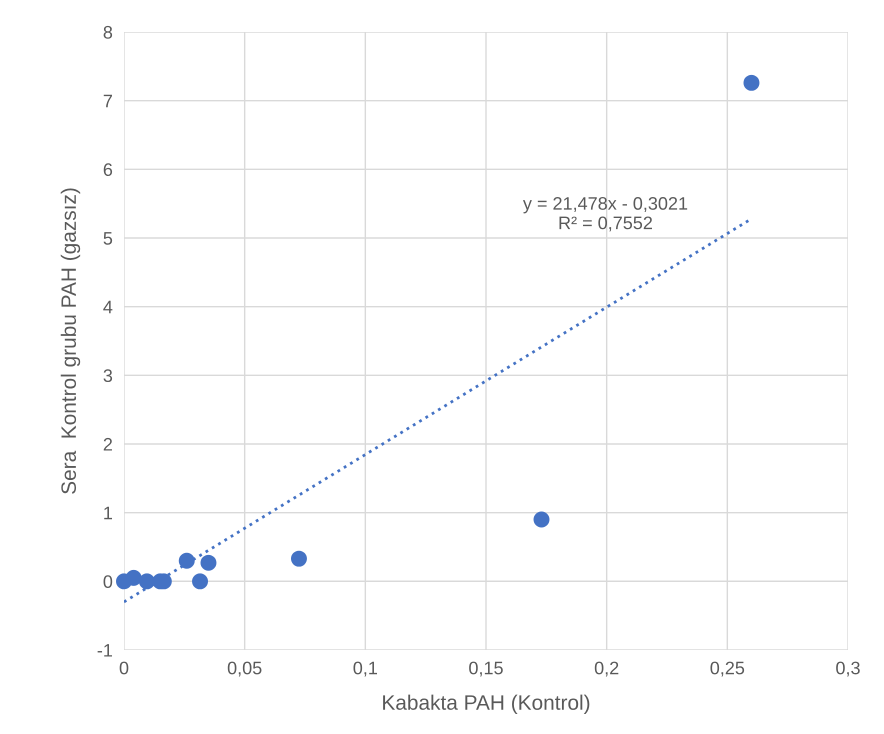  I want to click on x-tick-label: 0,05, so click(245, 669).